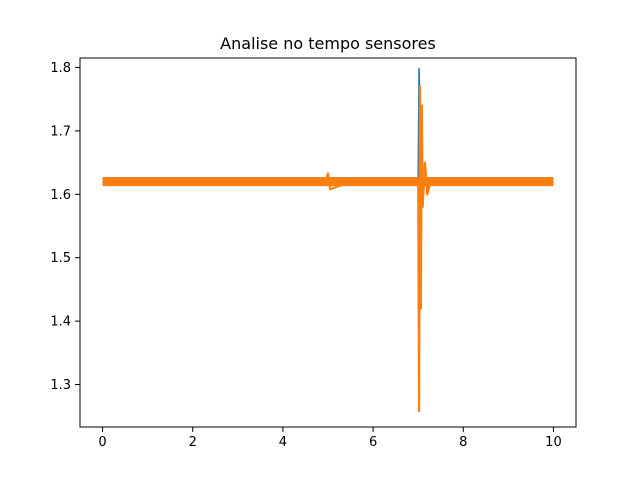 This screenshot has height=480, width=640. Describe the element at coordinates (193, 442) in the screenshot. I see `x-tick-label: 2` at that location.